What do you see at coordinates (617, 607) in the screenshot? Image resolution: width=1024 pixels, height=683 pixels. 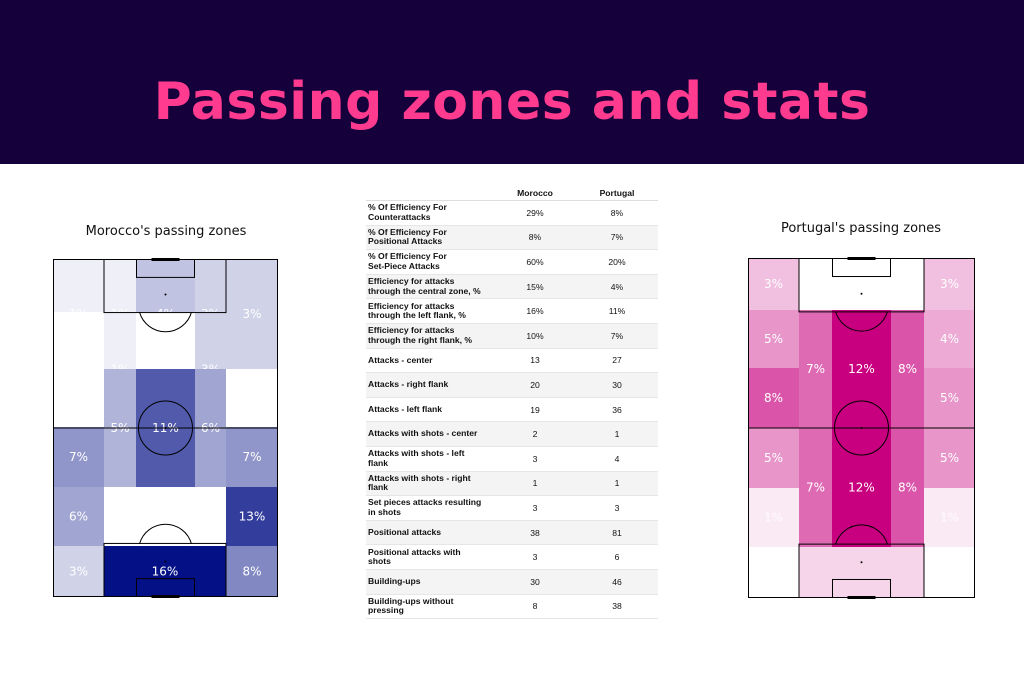 I see `stats-cell-portugal: 38` at bounding box center [617, 607].